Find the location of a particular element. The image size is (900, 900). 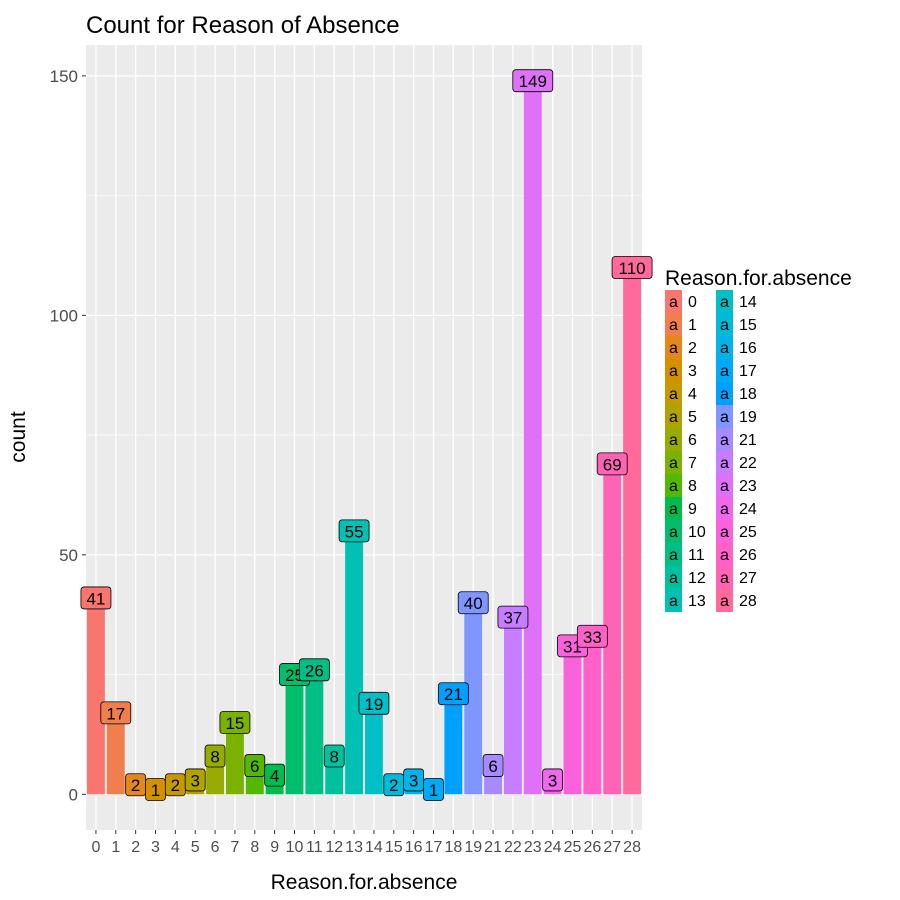

x-tick-label: 11 is located at coordinates (314, 847).